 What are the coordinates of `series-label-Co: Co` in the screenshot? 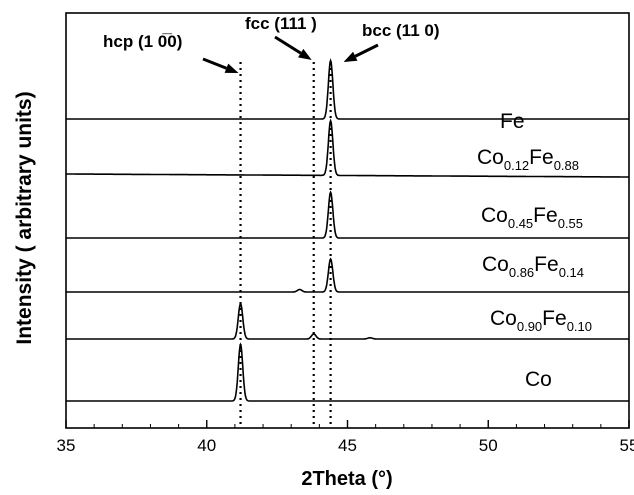 It's located at (538, 379).